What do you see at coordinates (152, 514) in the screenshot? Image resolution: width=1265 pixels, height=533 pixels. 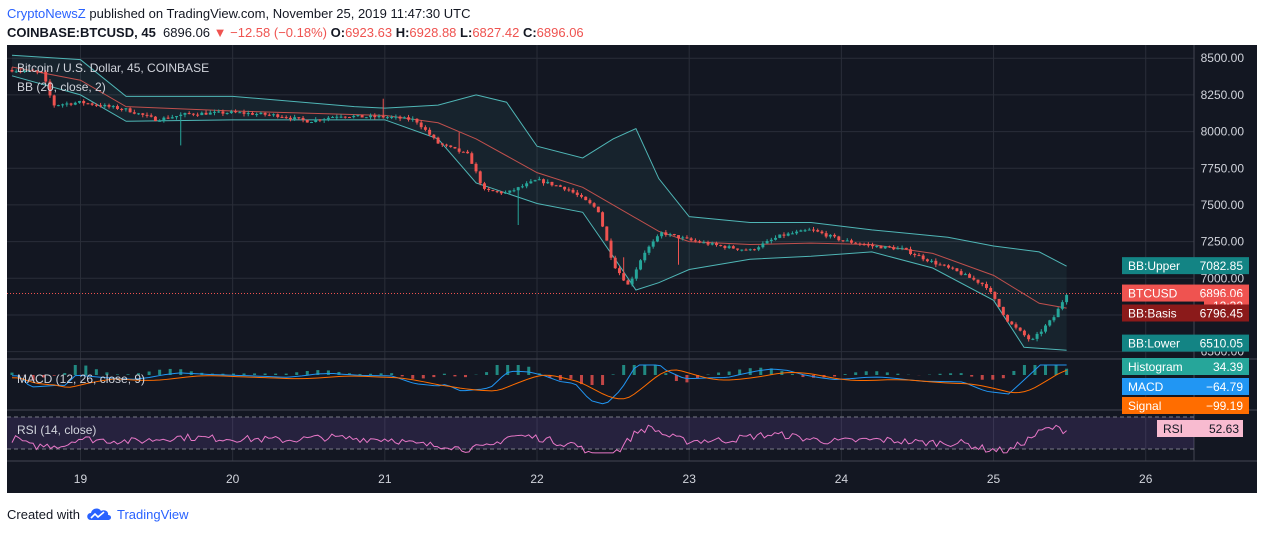 I see `tradingview-link: TradingView` at bounding box center [152, 514].